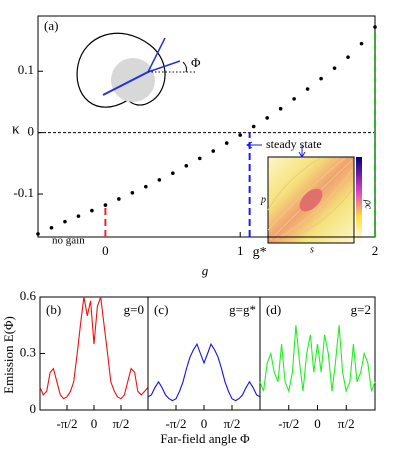 The height and width of the screenshot is (454, 395). I want to click on y-axis-label: Emission E(Φ), so click(8, 355).